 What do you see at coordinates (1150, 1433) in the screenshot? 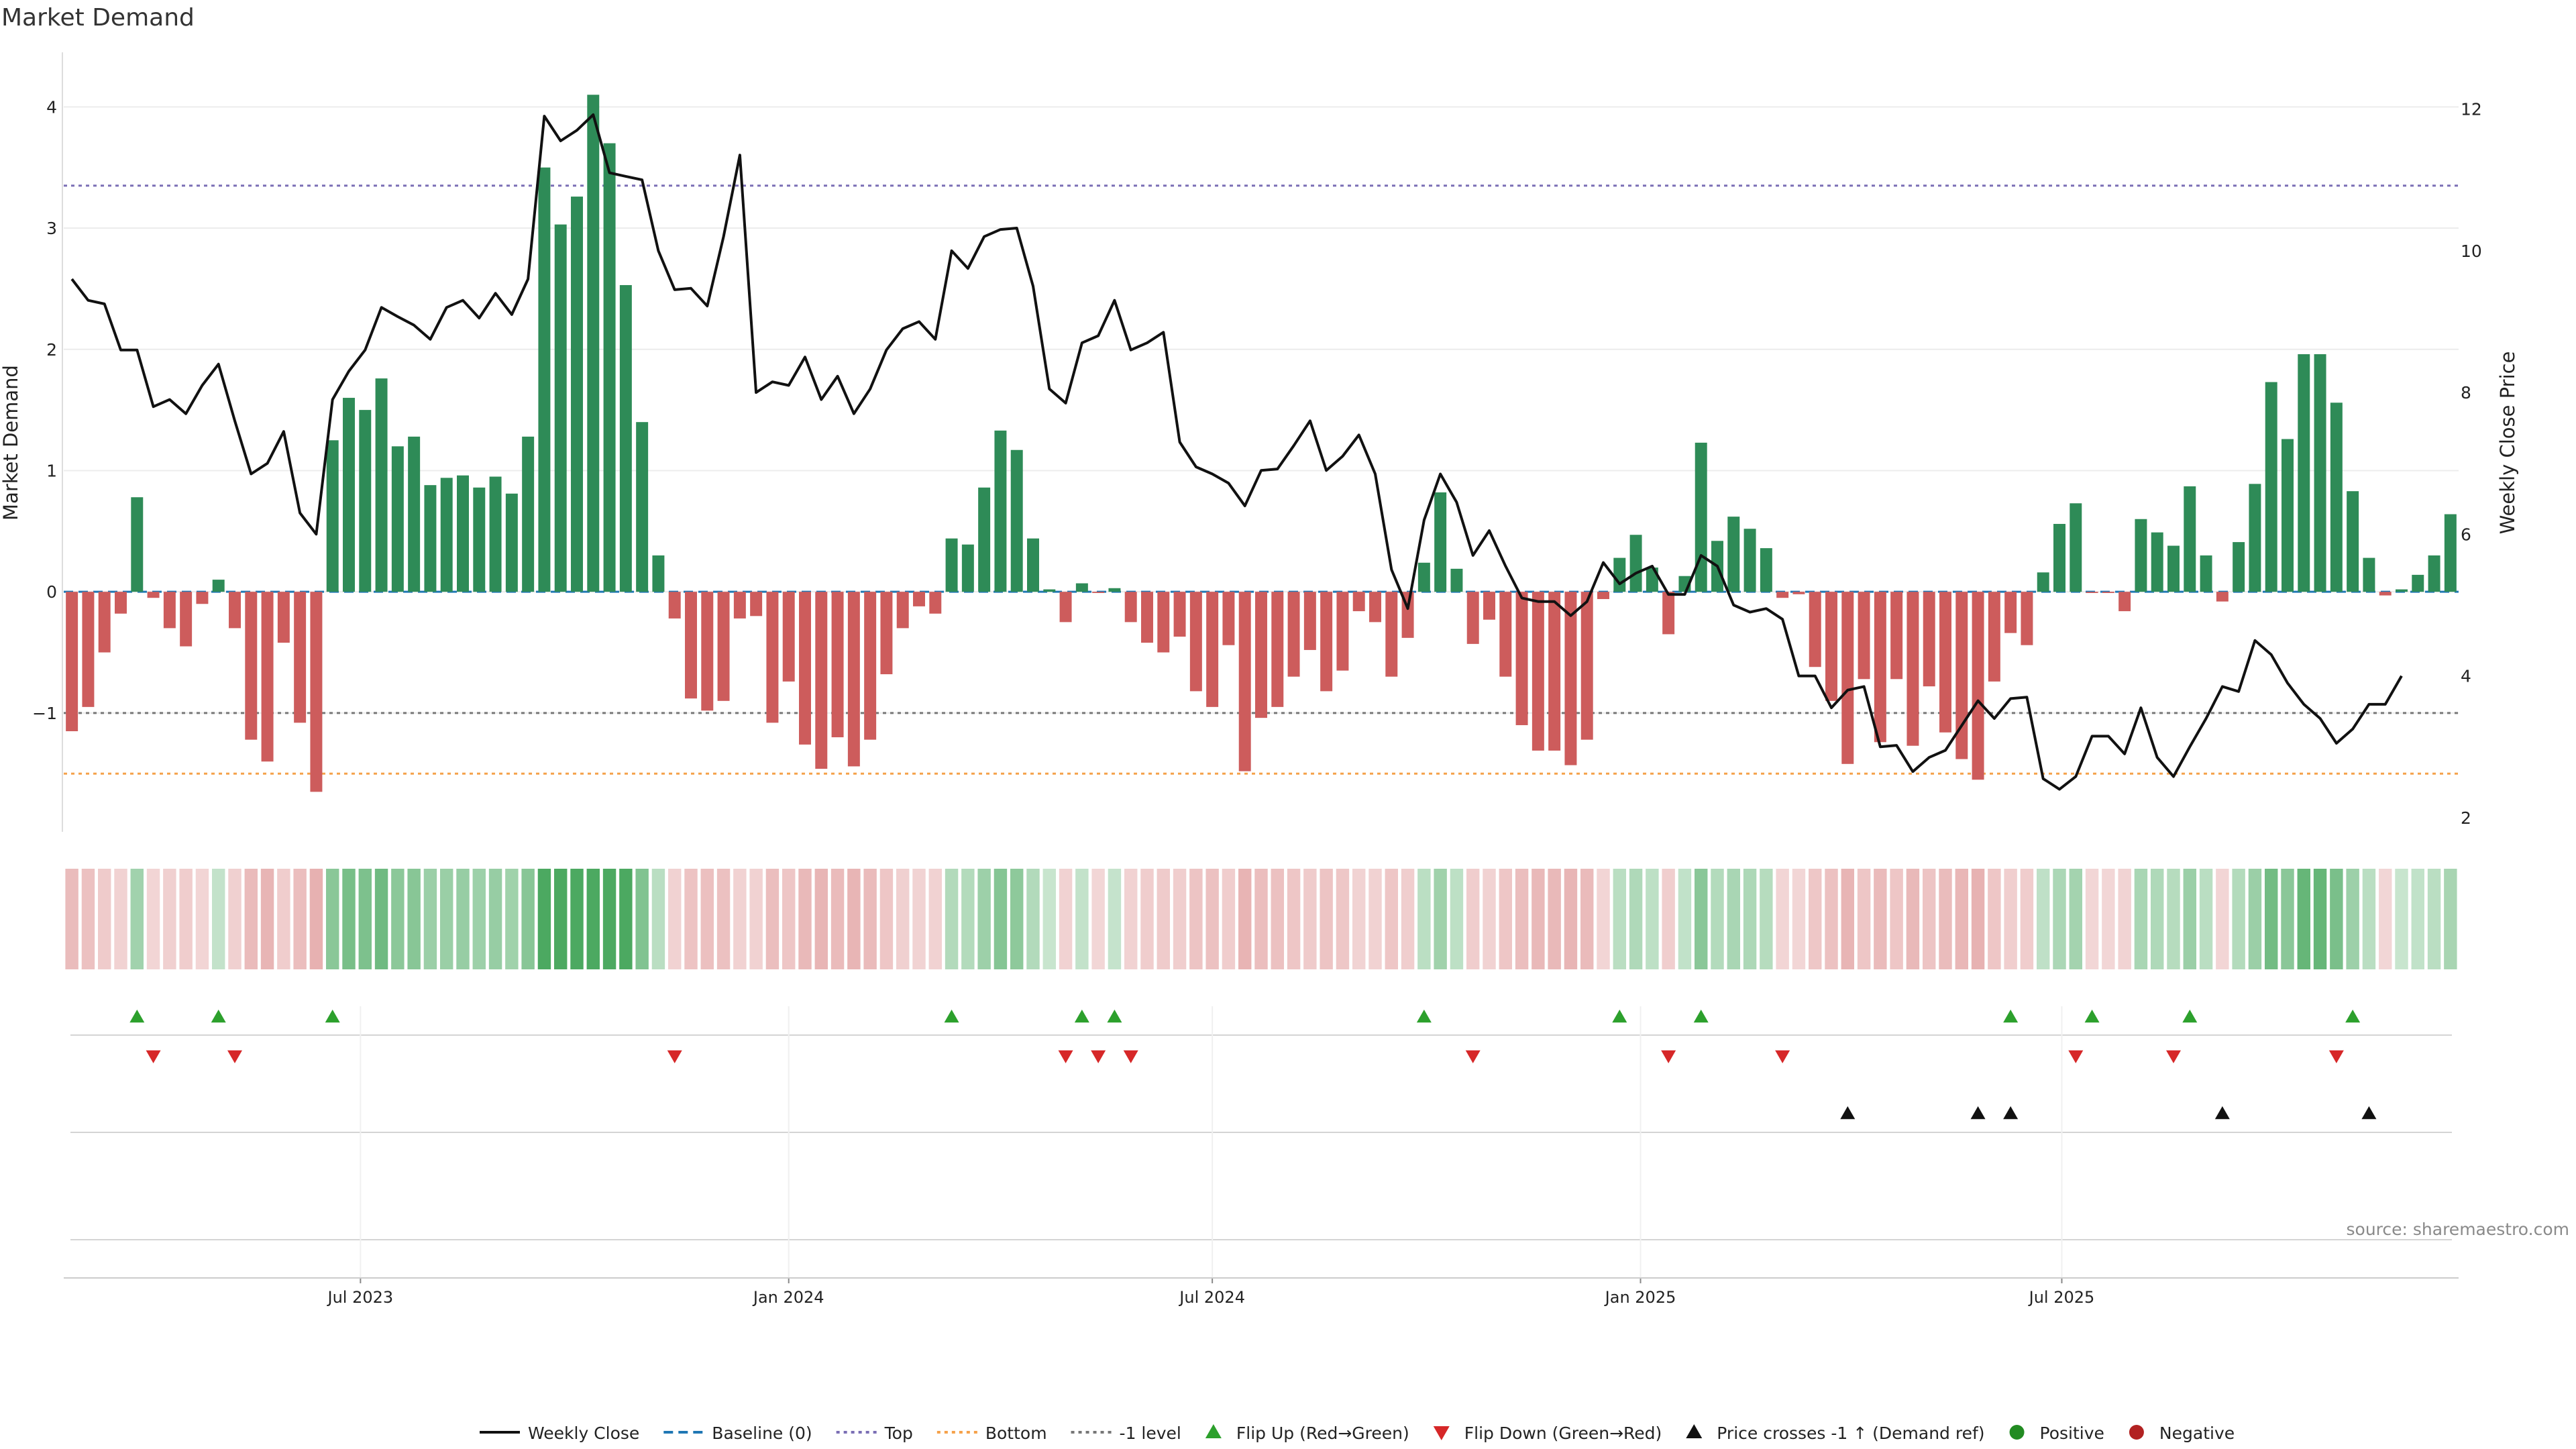
I see `legend-label: -1 level` at bounding box center [1150, 1433].